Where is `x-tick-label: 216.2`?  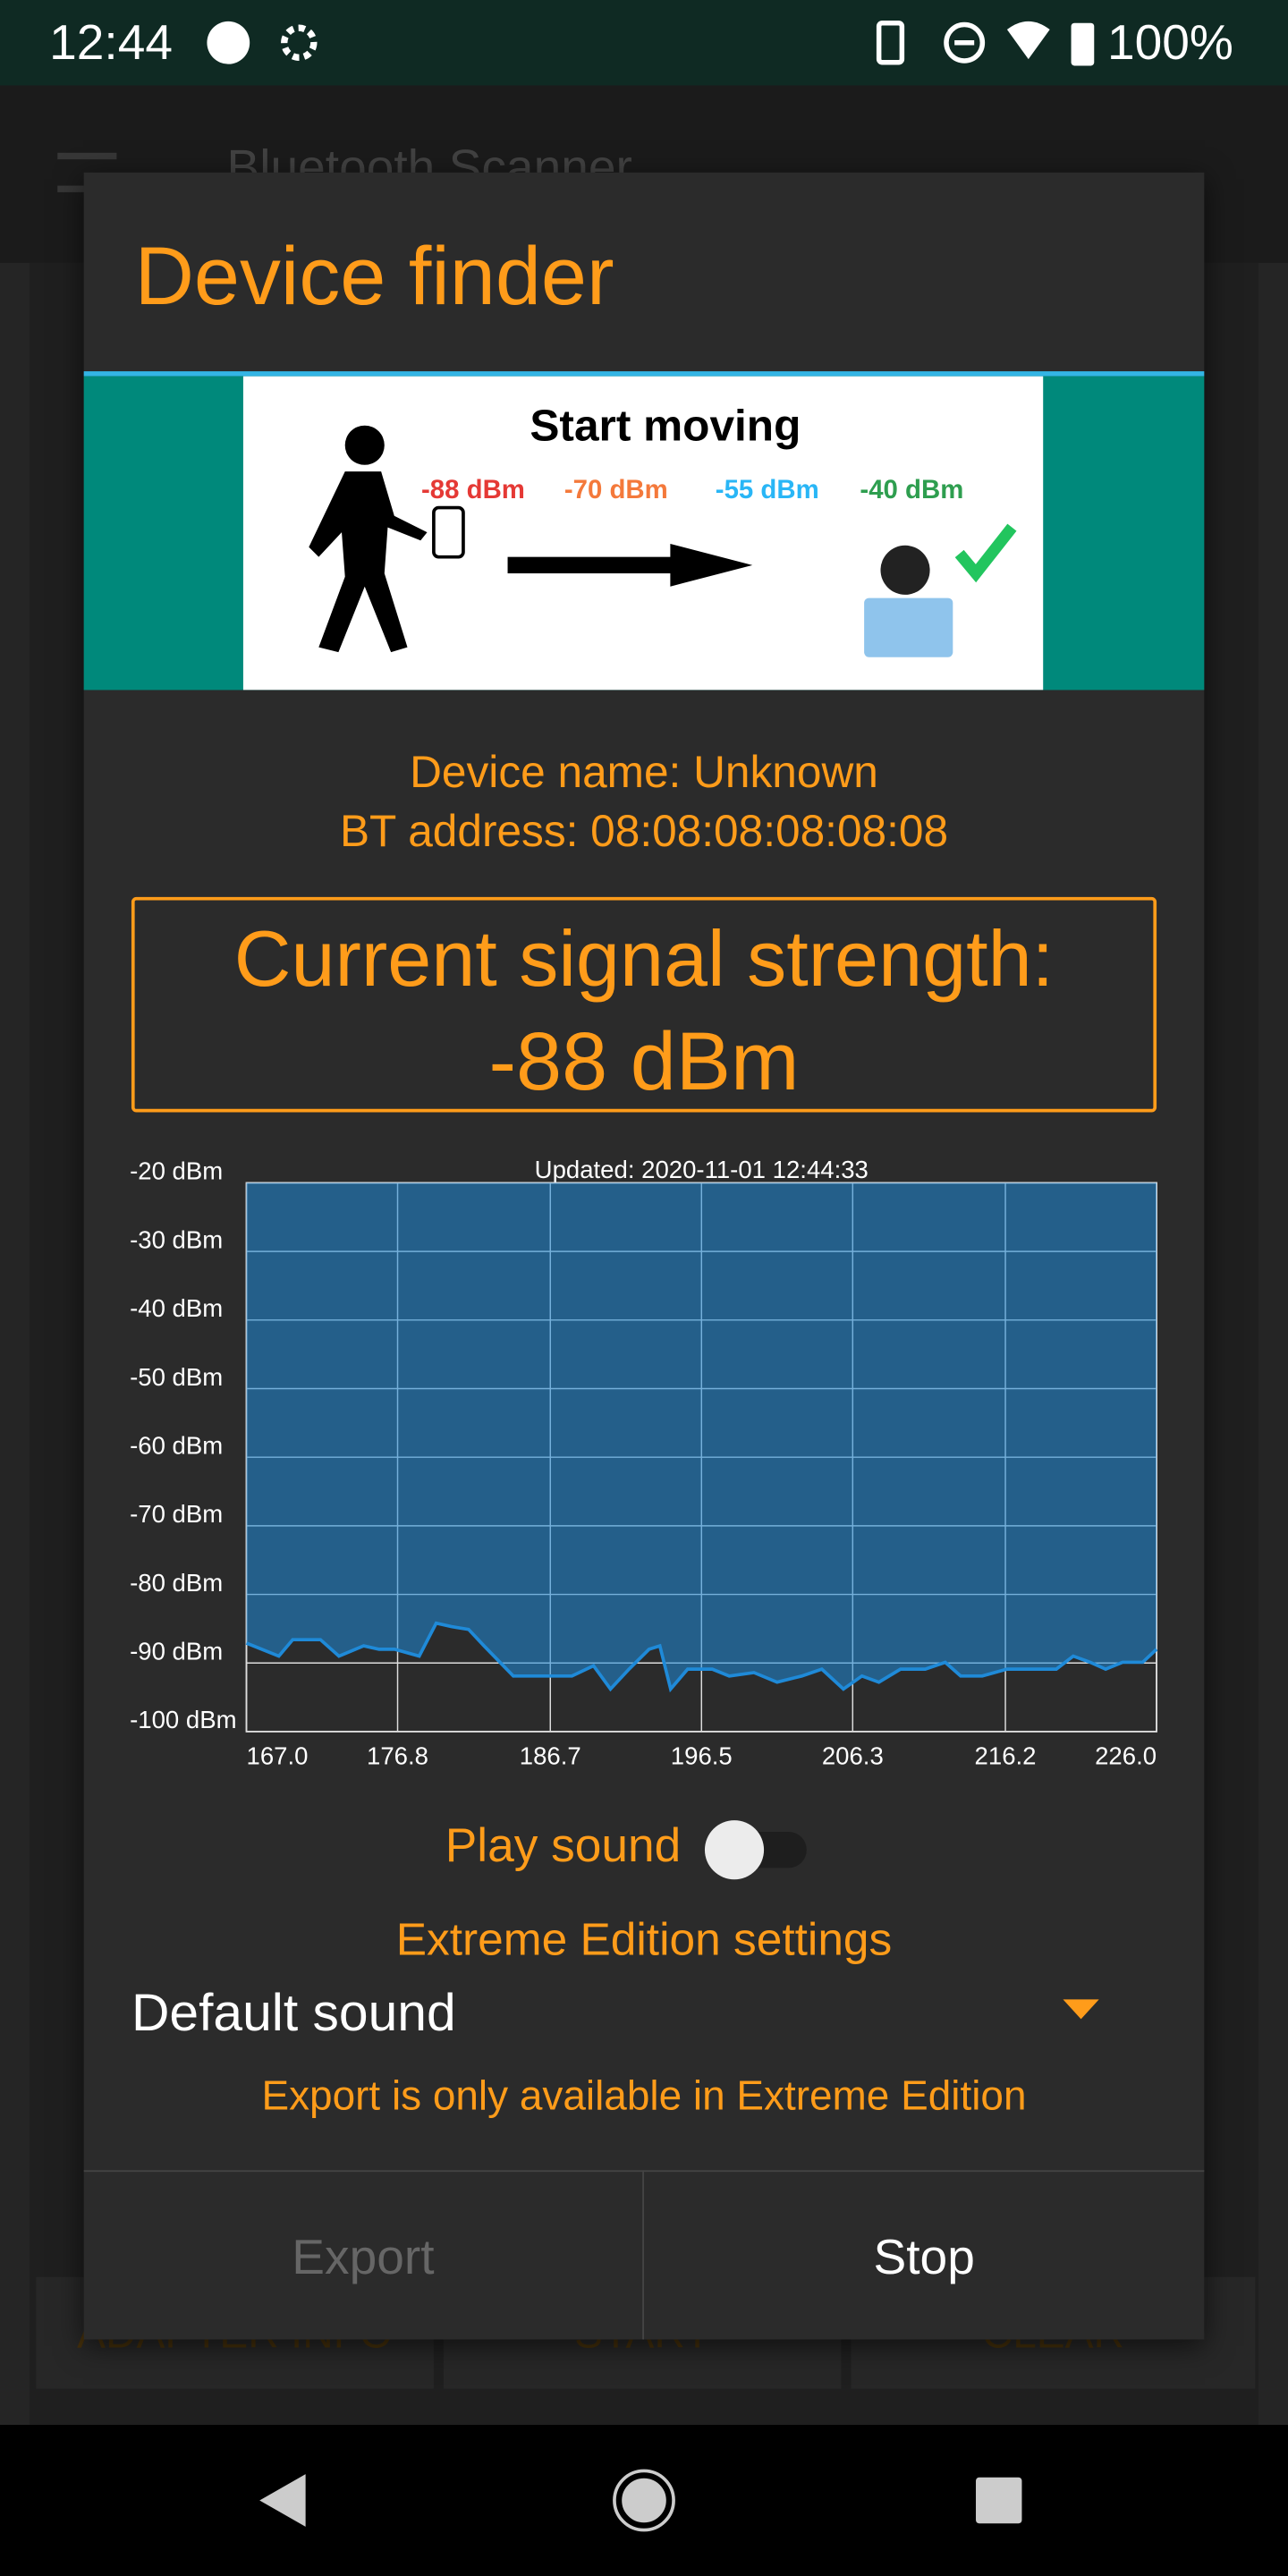 x-tick-label: 216.2 is located at coordinates (1006, 1756).